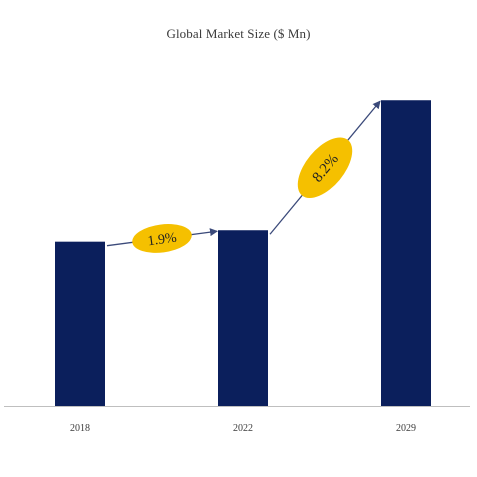 The height and width of the screenshot is (477, 477). What do you see at coordinates (238, 33) in the screenshot?
I see `chart-title: Global Market Size ($ Mn)` at bounding box center [238, 33].